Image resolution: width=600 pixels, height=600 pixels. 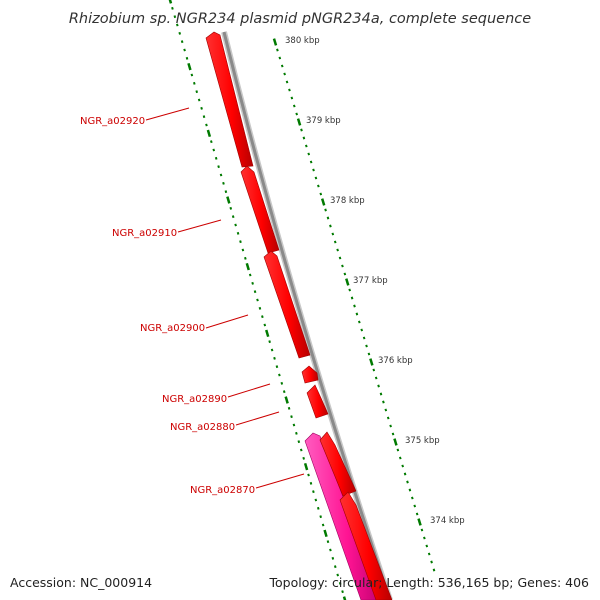 I want to click on gene-label: NGR_a02890, so click(x=194, y=399).